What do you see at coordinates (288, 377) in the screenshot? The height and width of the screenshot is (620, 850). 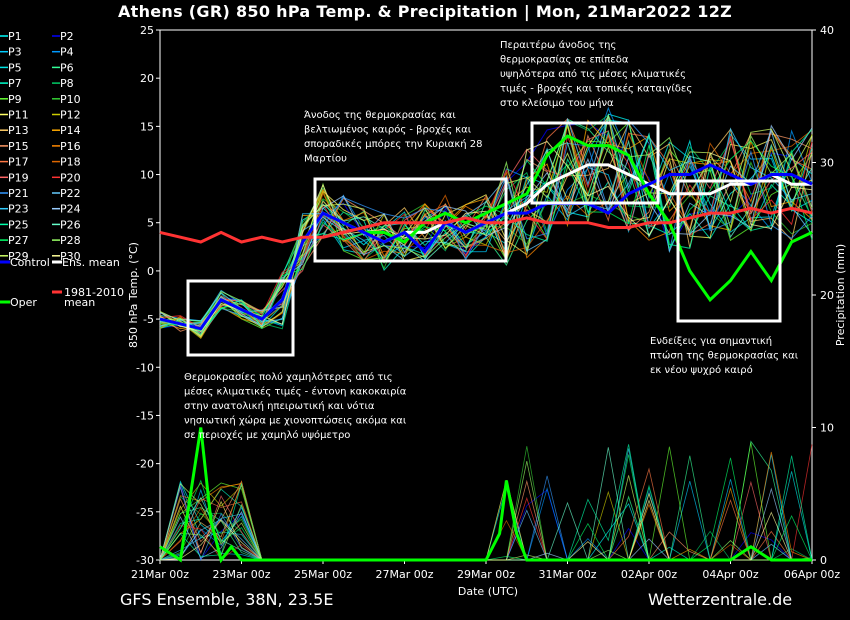 I see `annotation-text-1: Θερμοκρασίες πολύ χαμηλότερες από τις` at bounding box center [288, 377].